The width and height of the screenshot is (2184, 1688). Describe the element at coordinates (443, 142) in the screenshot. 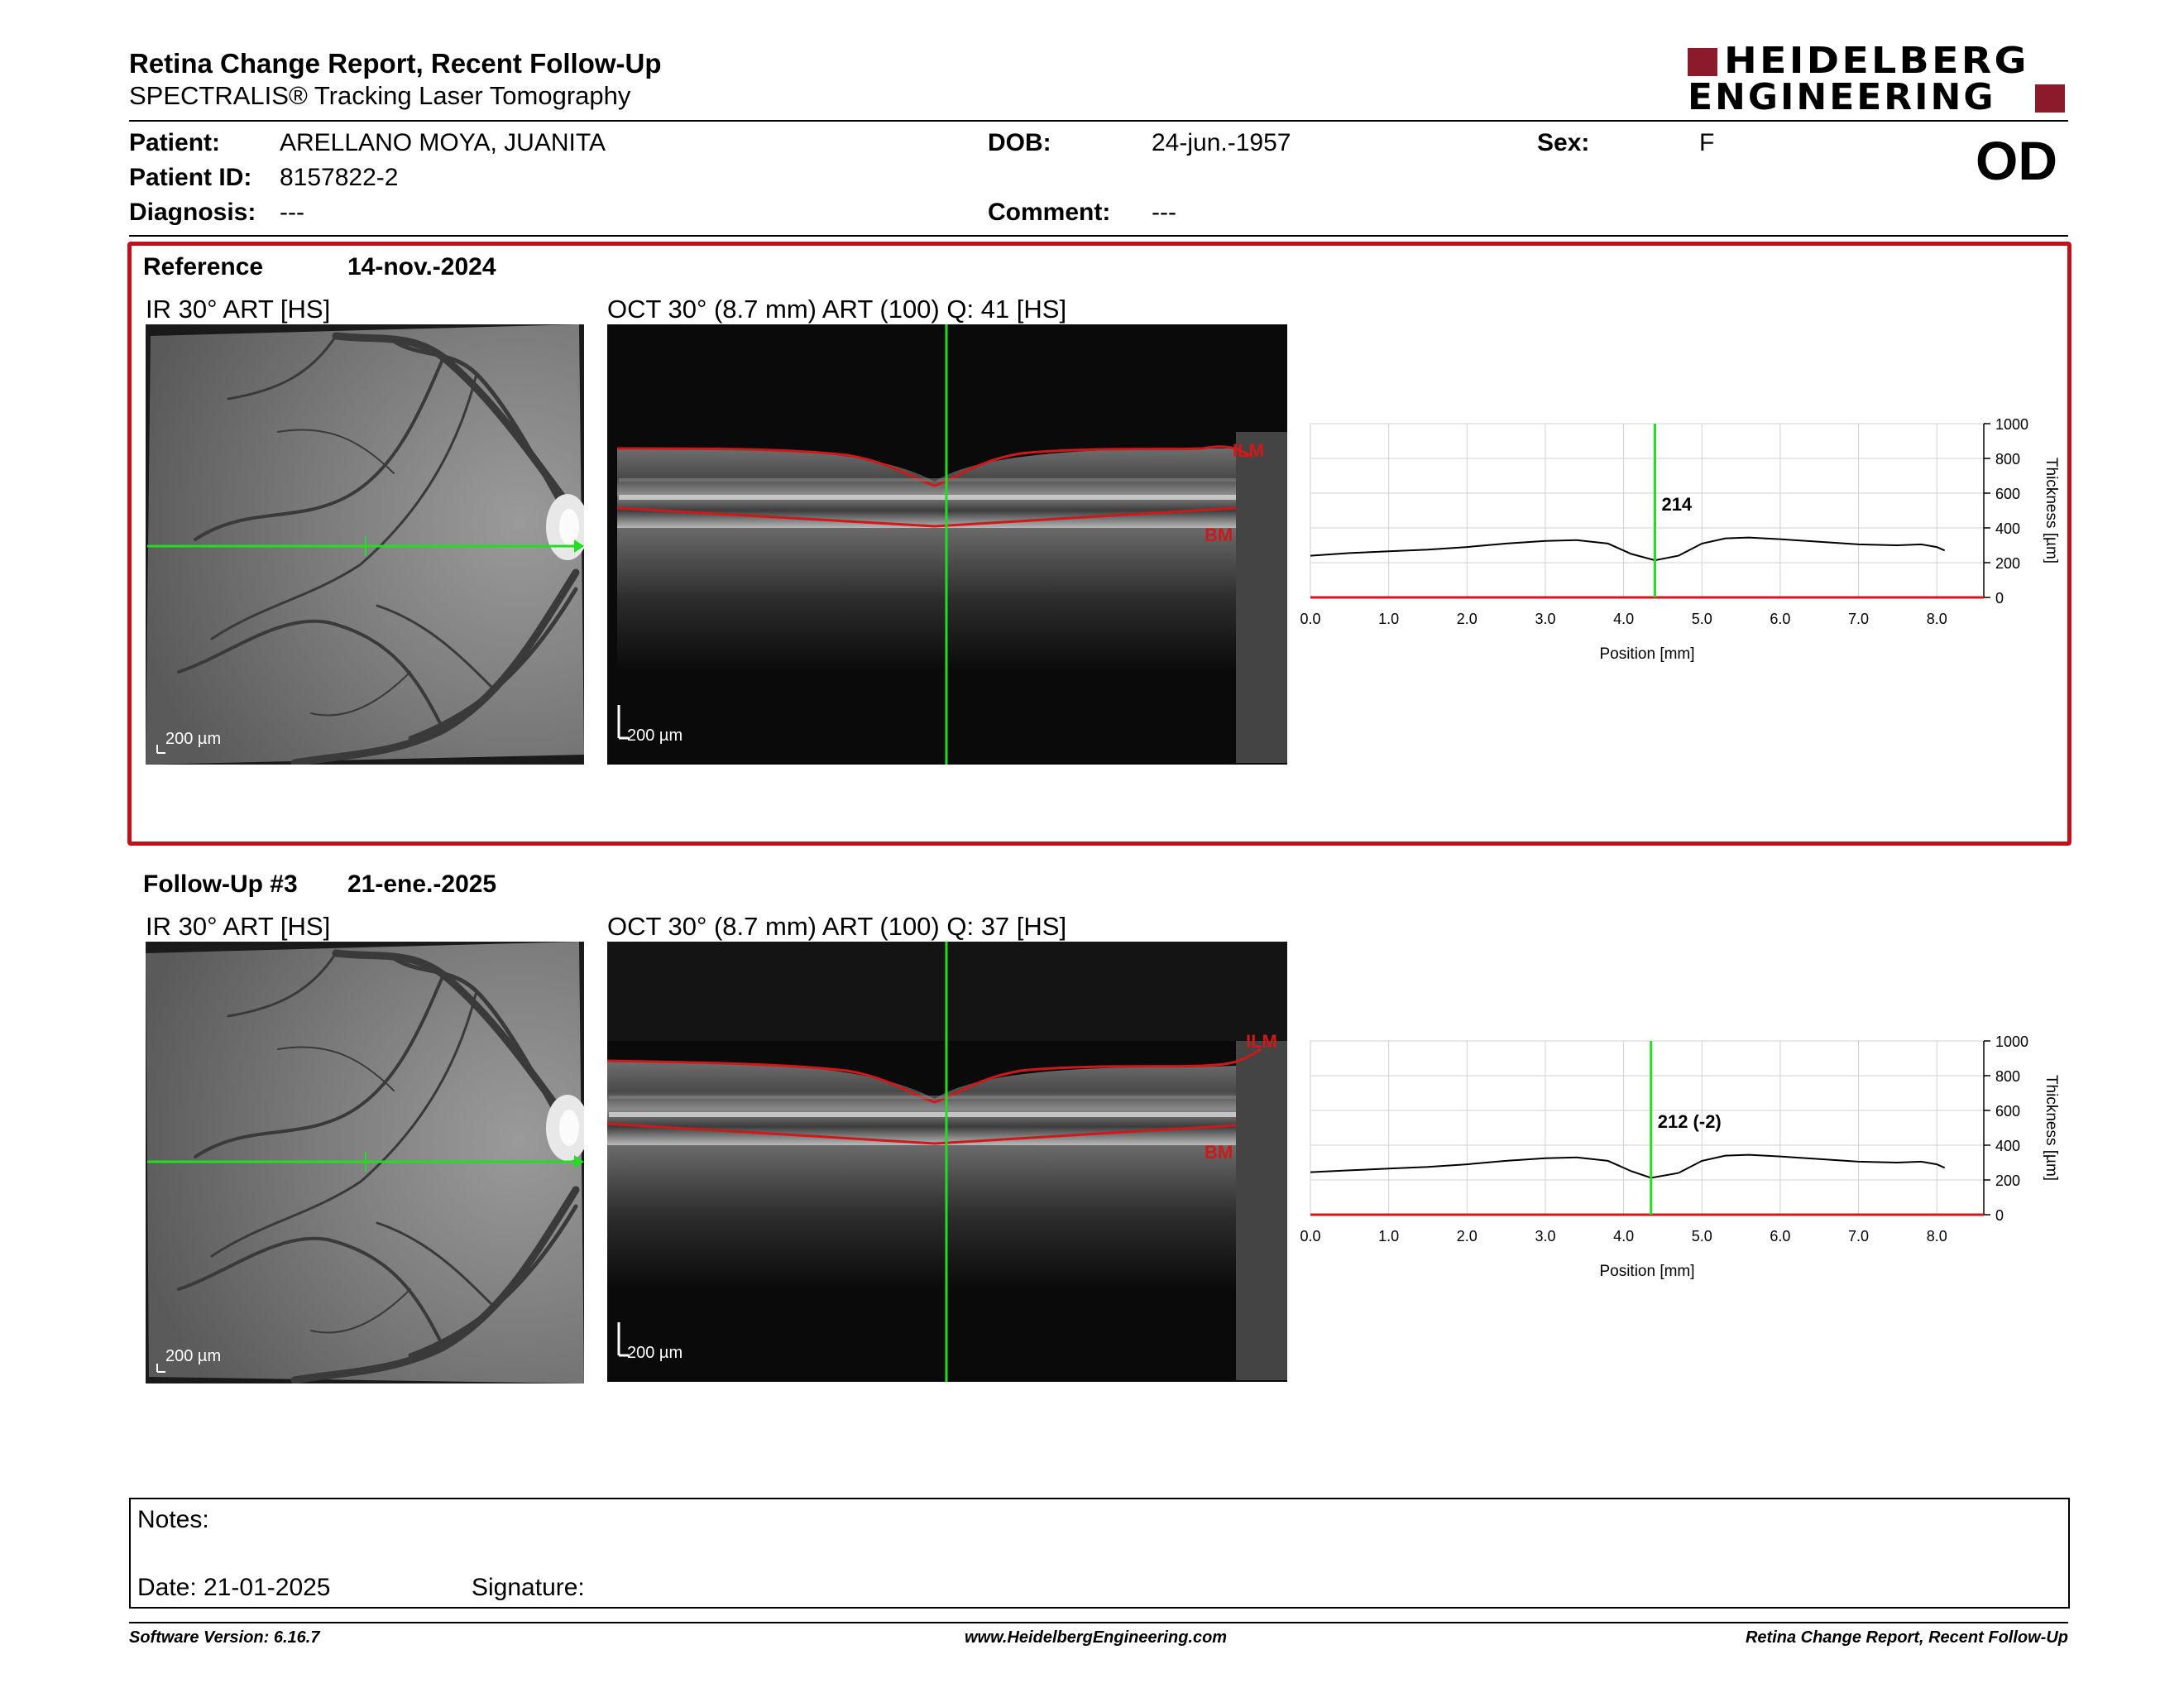

I see `patient-name: ARELLANO MOYA, JUANITA` at that location.